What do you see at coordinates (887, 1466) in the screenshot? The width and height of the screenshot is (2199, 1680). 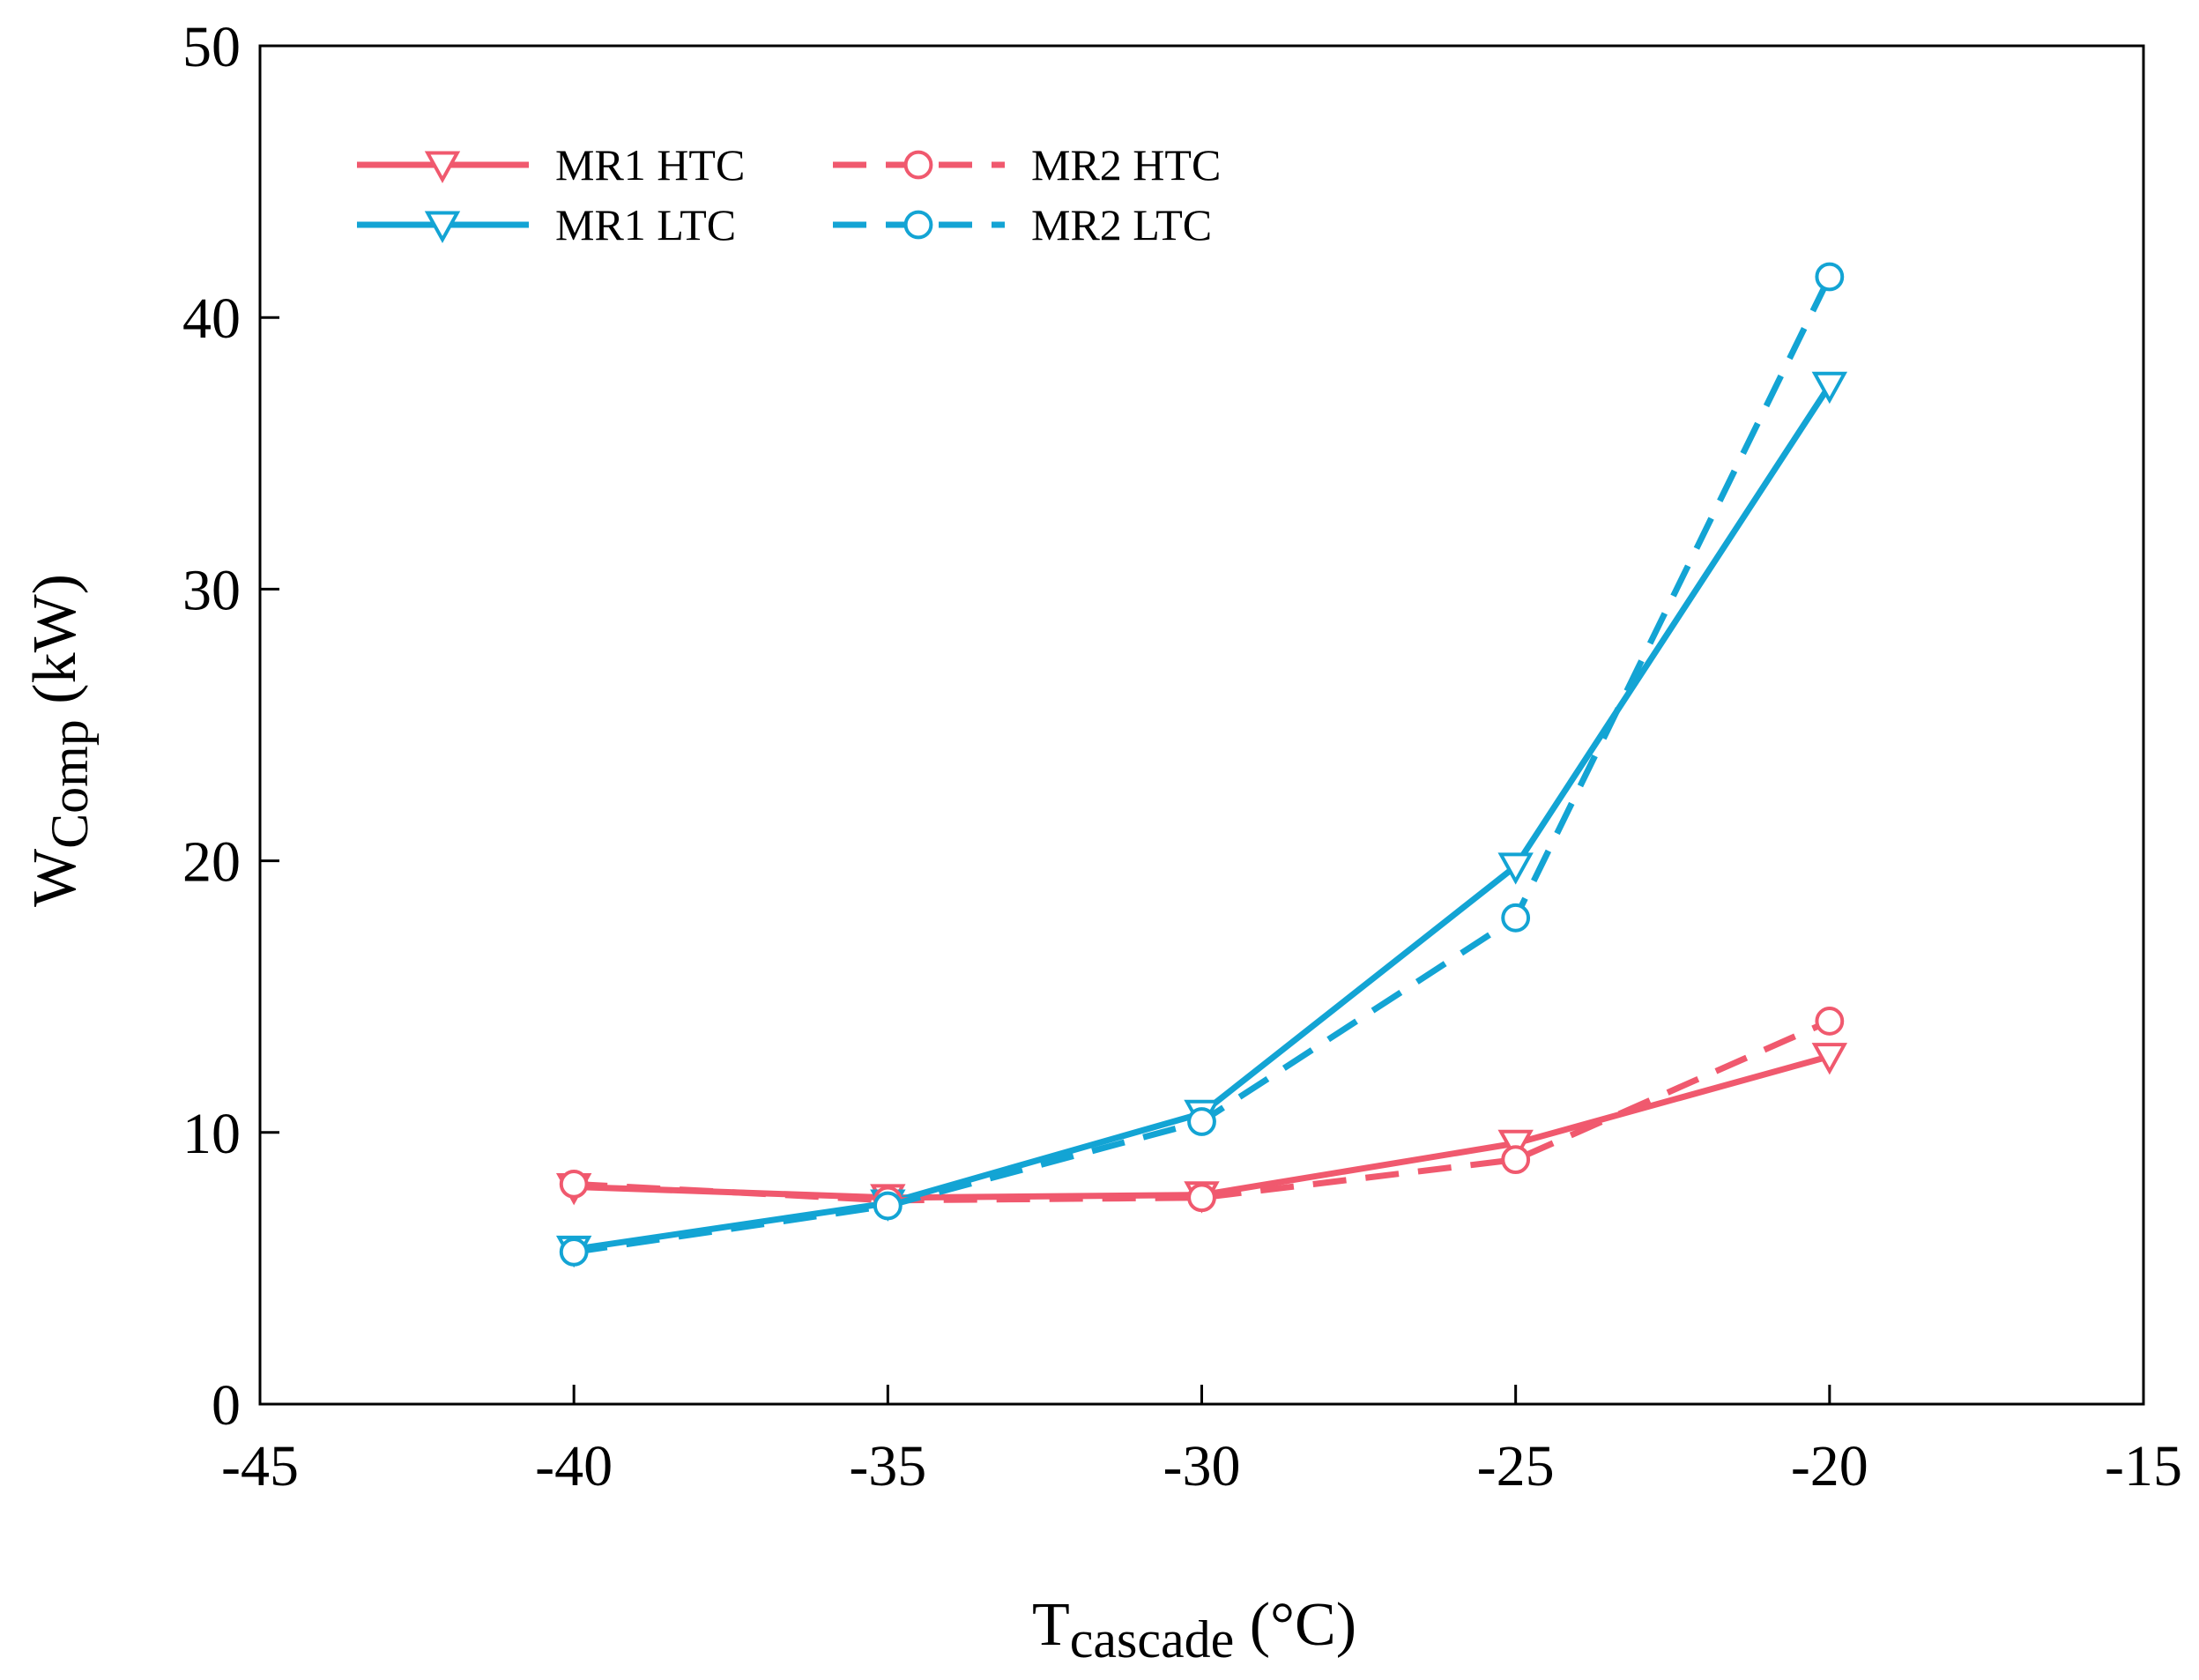 I see `x-tick-label: -35` at bounding box center [887, 1466].